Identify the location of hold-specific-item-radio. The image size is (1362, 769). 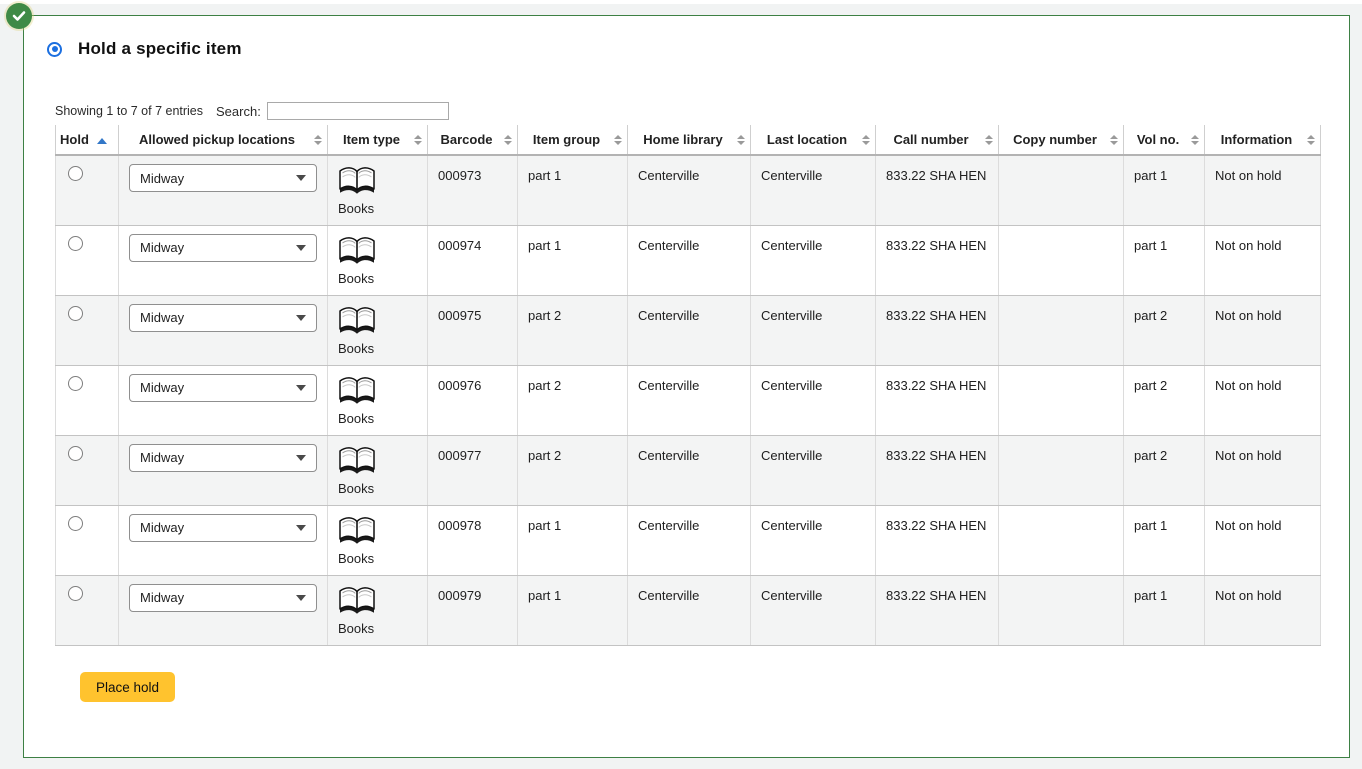
(54, 49).